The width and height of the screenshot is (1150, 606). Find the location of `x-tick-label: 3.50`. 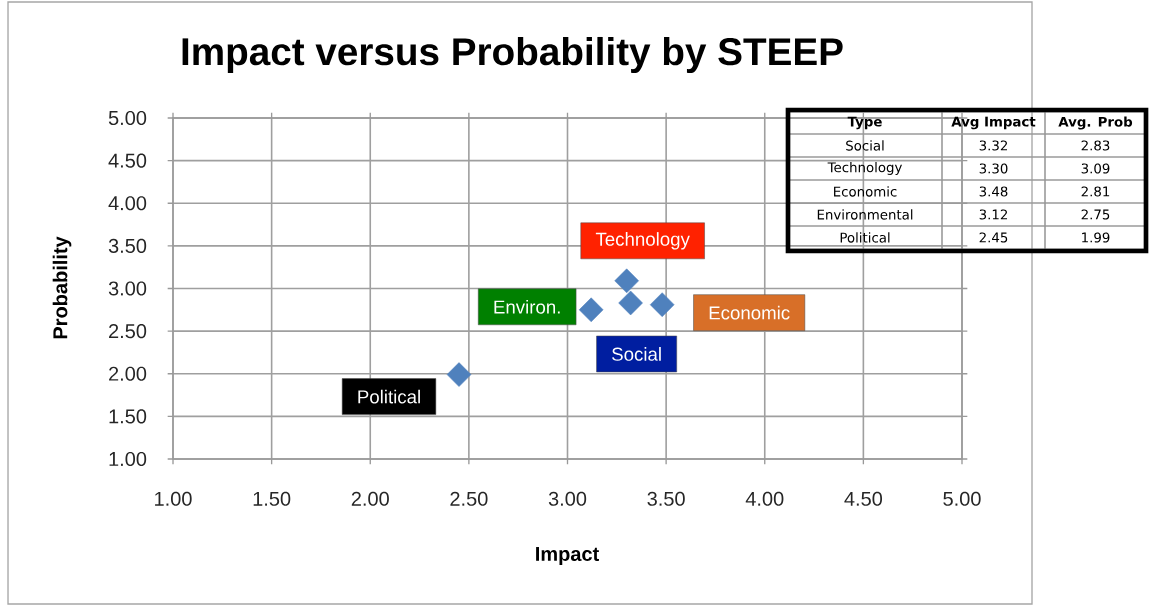

x-tick-label: 3.50 is located at coordinates (666, 498).